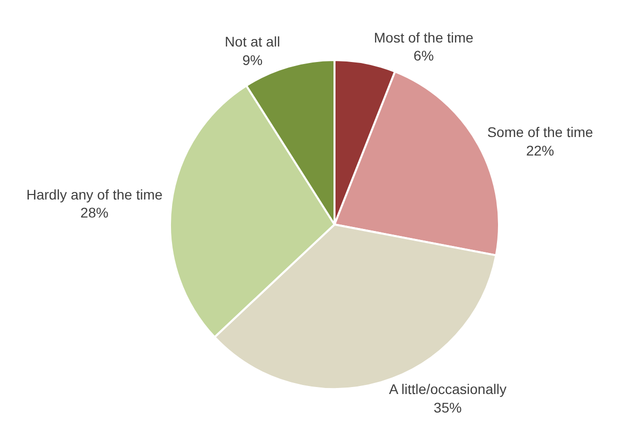 Image resolution: width=620 pixels, height=444 pixels. I want to click on slice-label: A little/occasionally, so click(447, 389).